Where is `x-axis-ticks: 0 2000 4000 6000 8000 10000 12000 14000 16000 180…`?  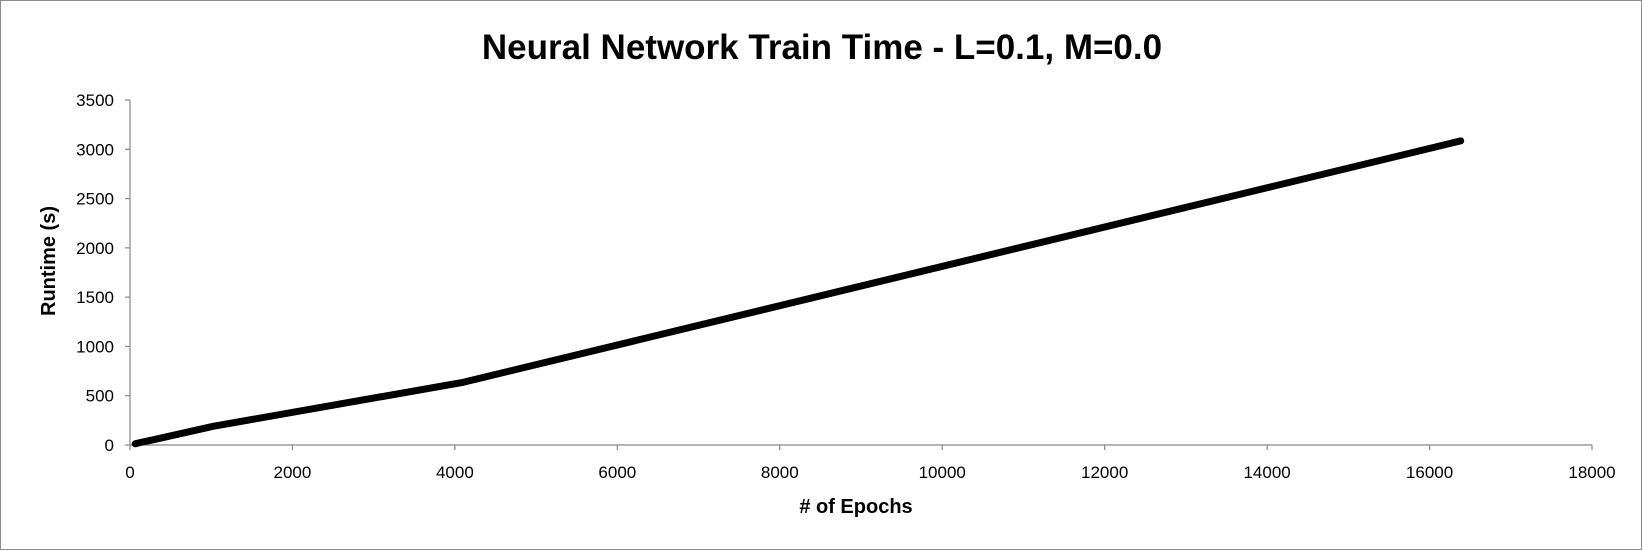
x-axis-ticks: 0 2000 4000 6000 8000 10000 12000 14000 16000 180… is located at coordinates (870, 463).